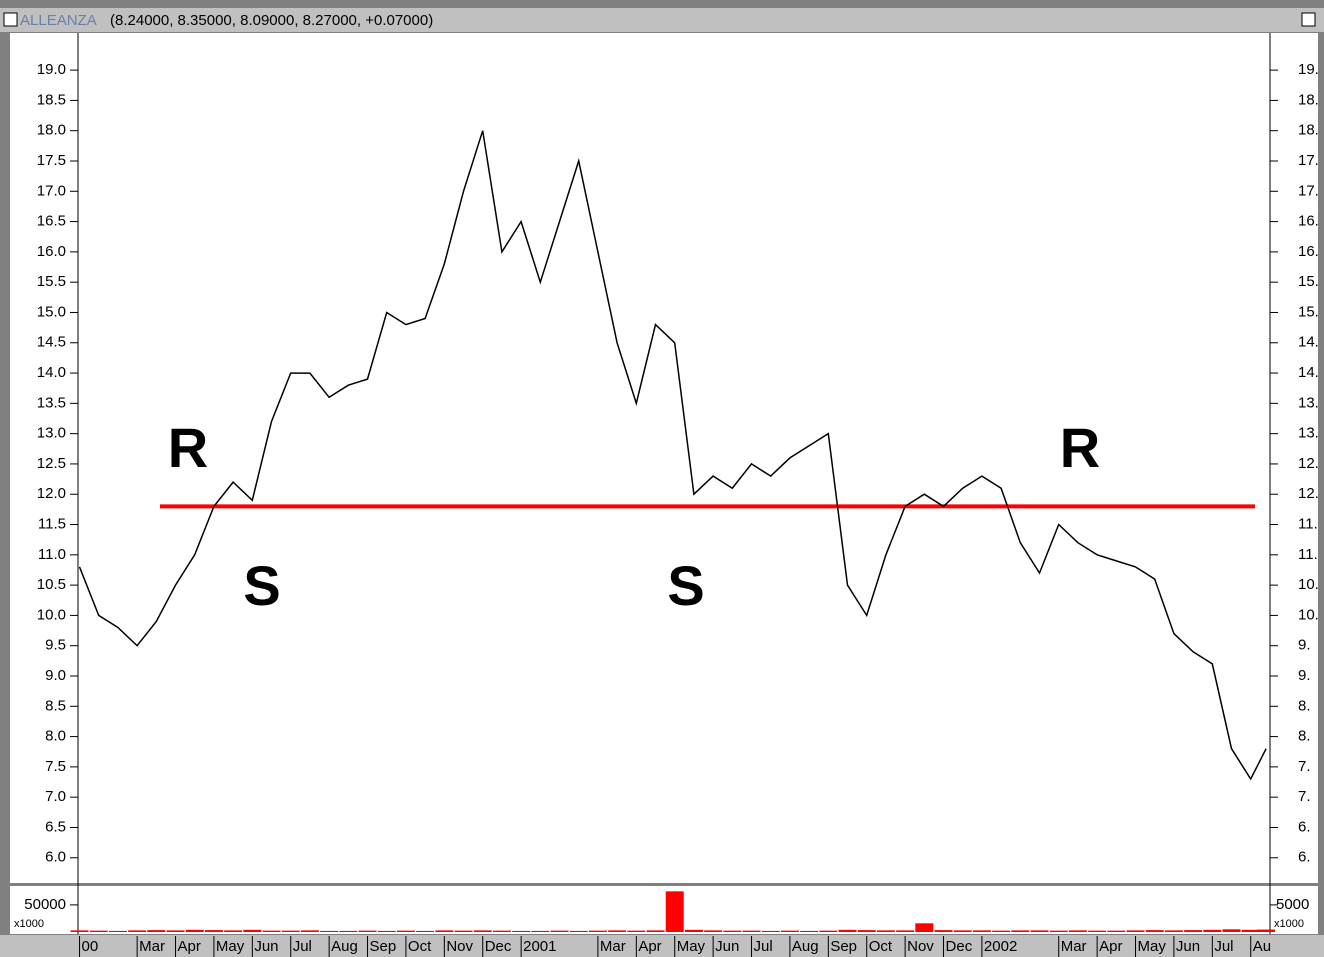 This screenshot has width=1324, height=957. What do you see at coordinates (55, 826) in the screenshot?
I see `y-tick-label: 6.5` at bounding box center [55, 826].